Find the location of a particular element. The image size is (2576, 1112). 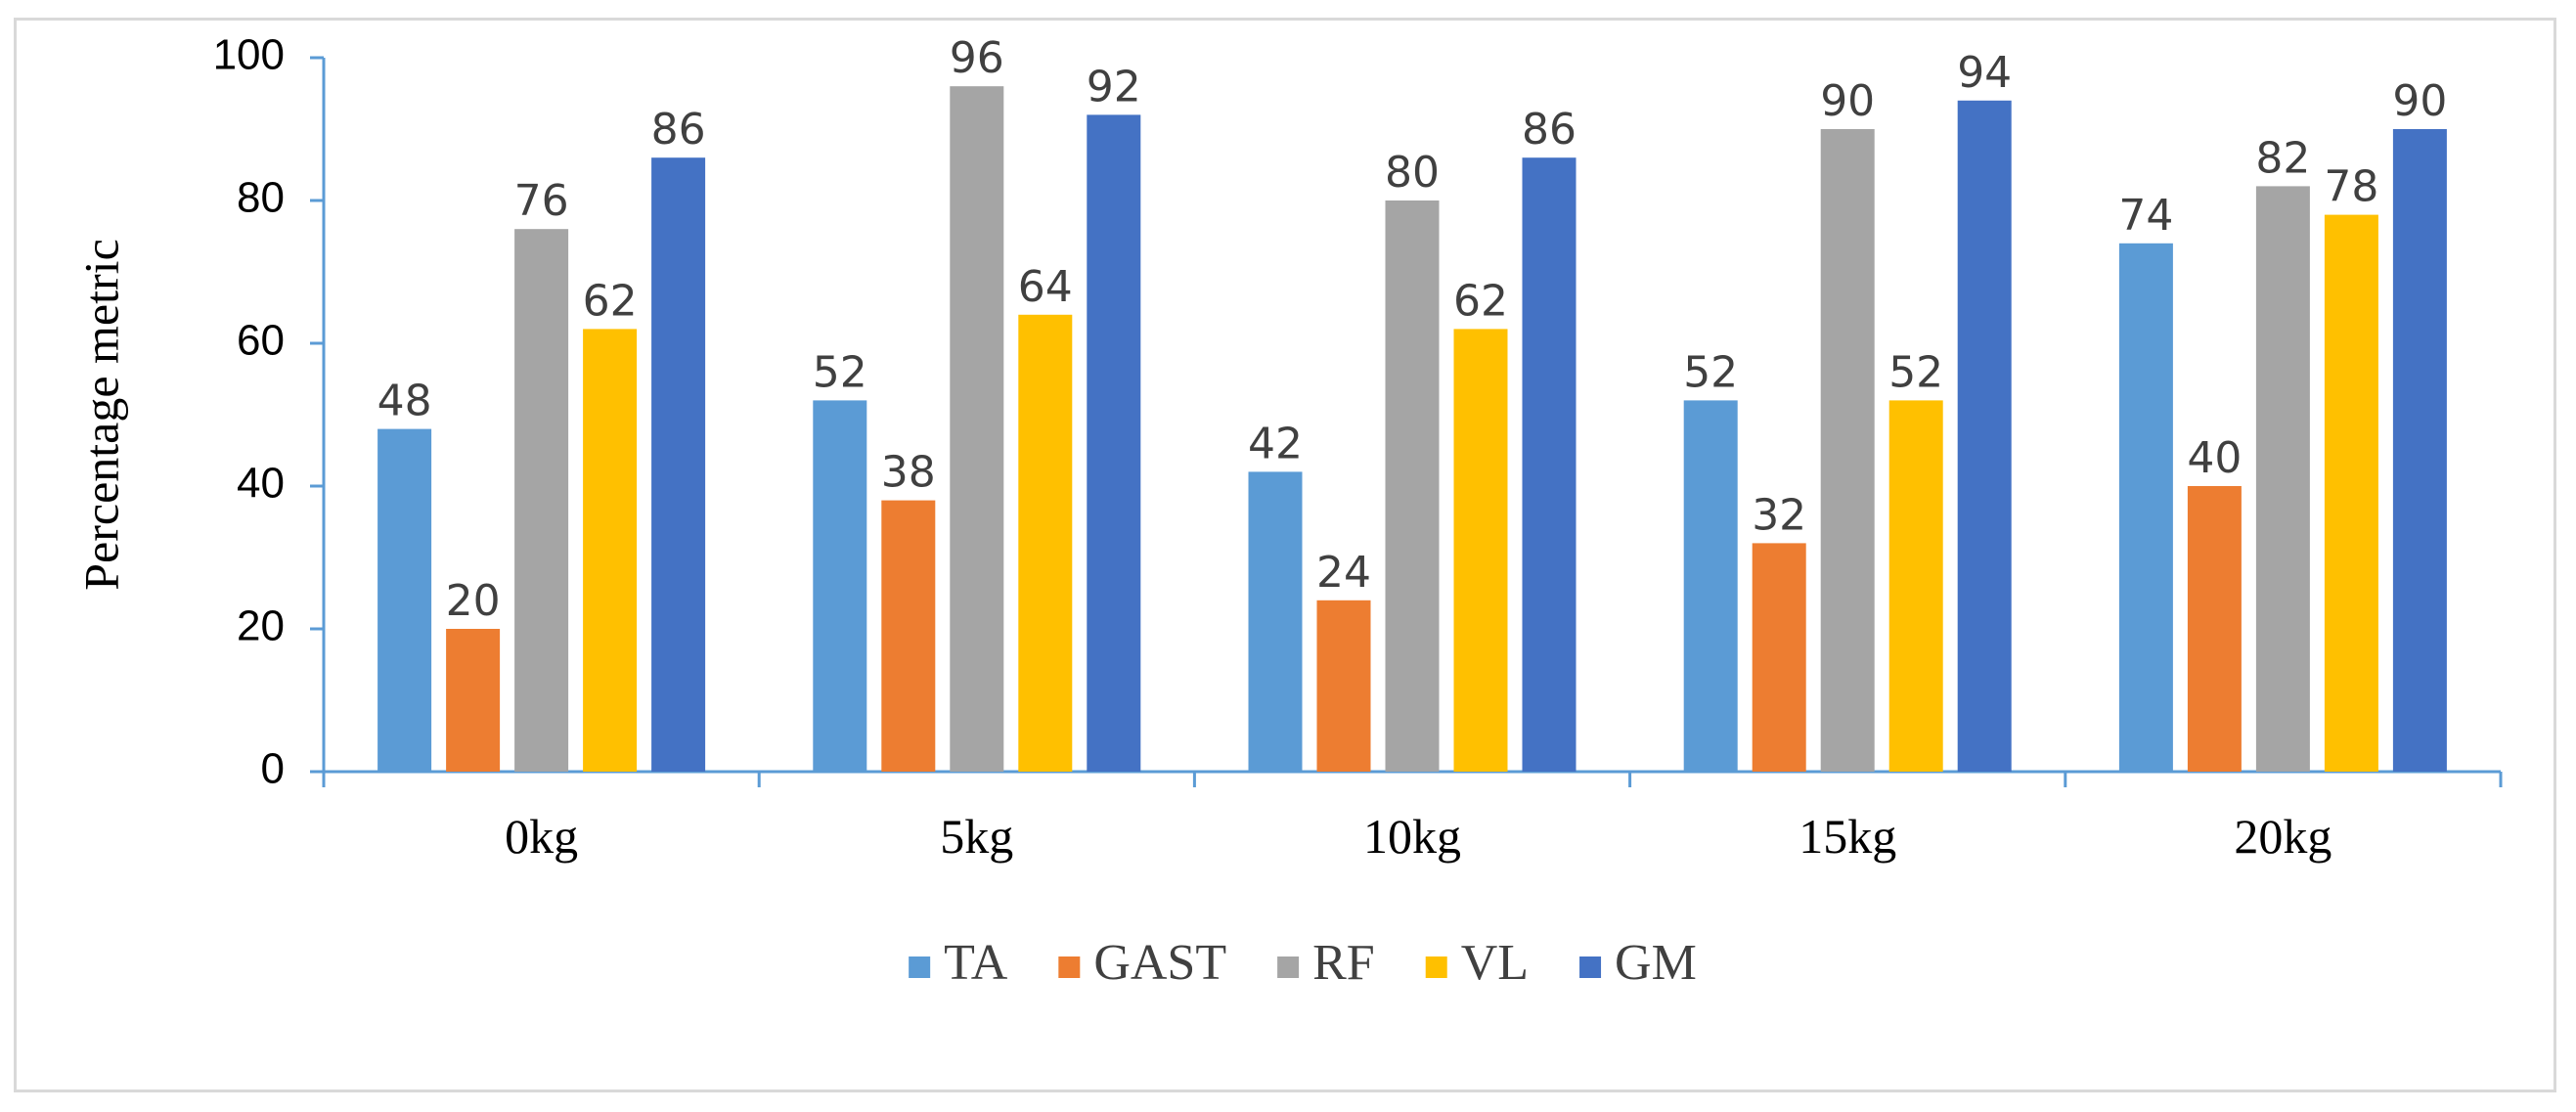

bar-gast-0kg is located at coordinates (474, 700).